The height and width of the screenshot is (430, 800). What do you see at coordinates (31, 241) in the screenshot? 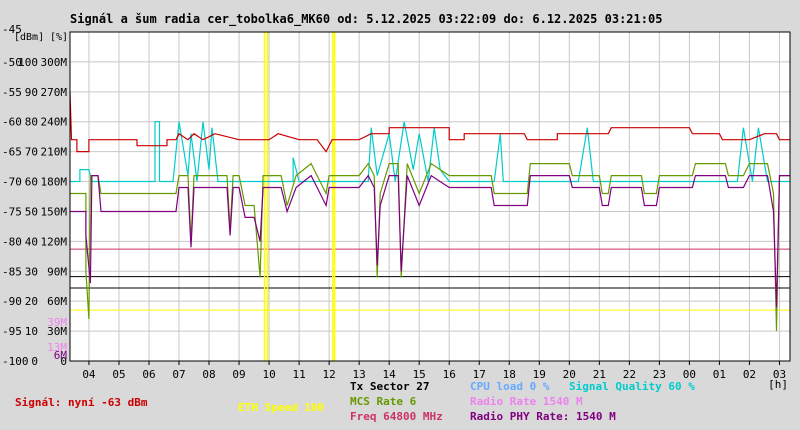
I see `y-tick-percent: 40` at bounding box center [31, 241].